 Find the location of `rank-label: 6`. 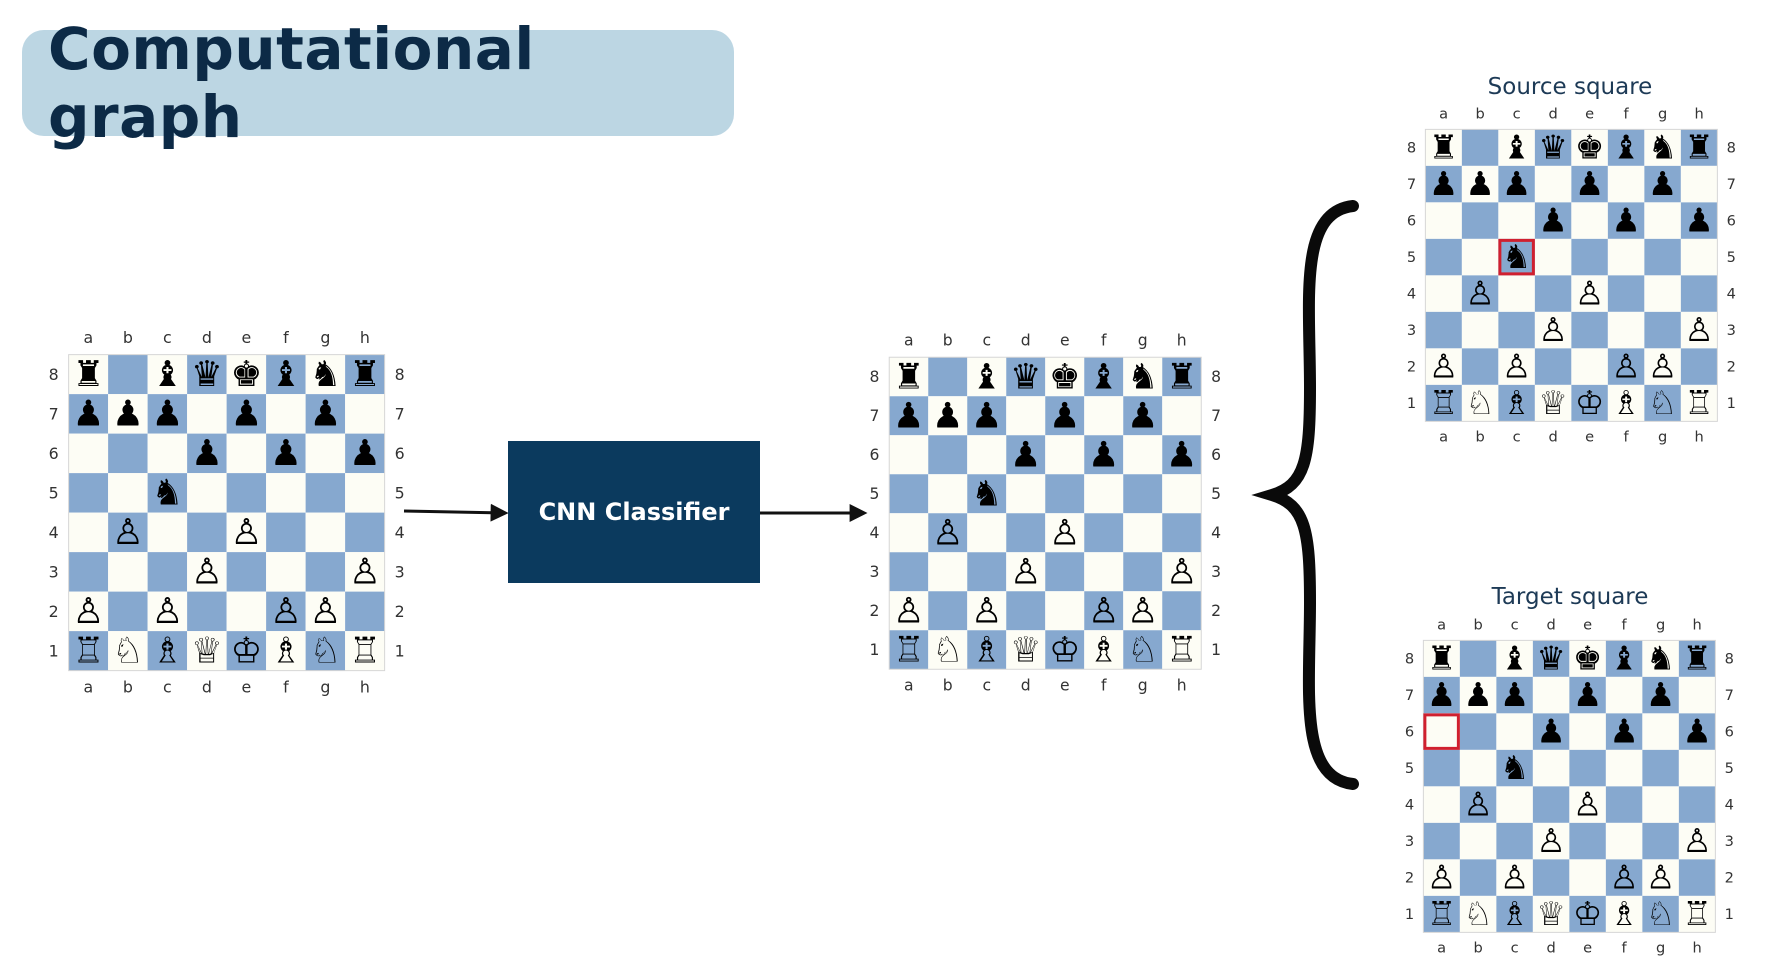

rank-label: 6 is located at coordinates (1408, 731).